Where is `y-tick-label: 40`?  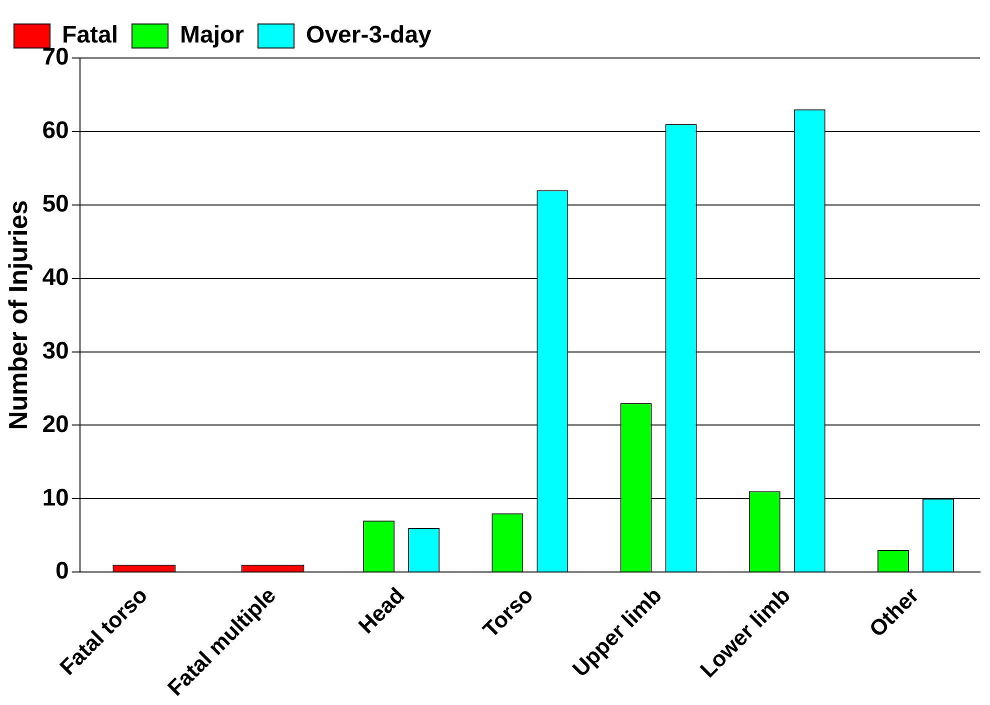
y-tick-label: 40 is located at coordinates (55, 277).